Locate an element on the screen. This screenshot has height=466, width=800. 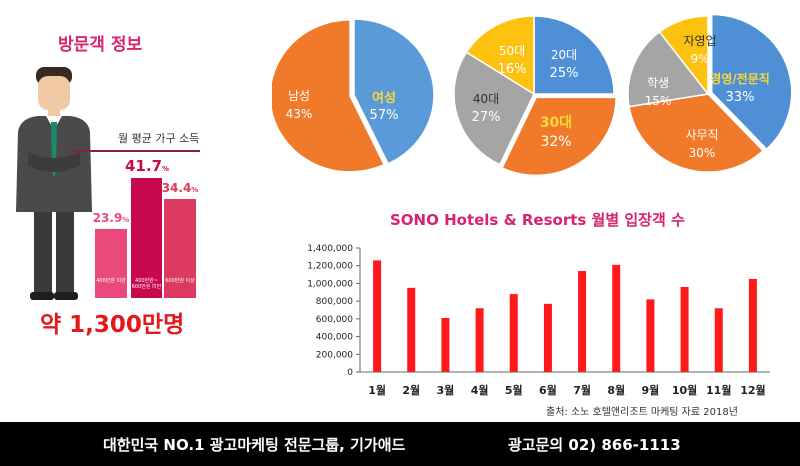
visitor-info-title: 방문객 정보 is located at coordinates (100, 45).